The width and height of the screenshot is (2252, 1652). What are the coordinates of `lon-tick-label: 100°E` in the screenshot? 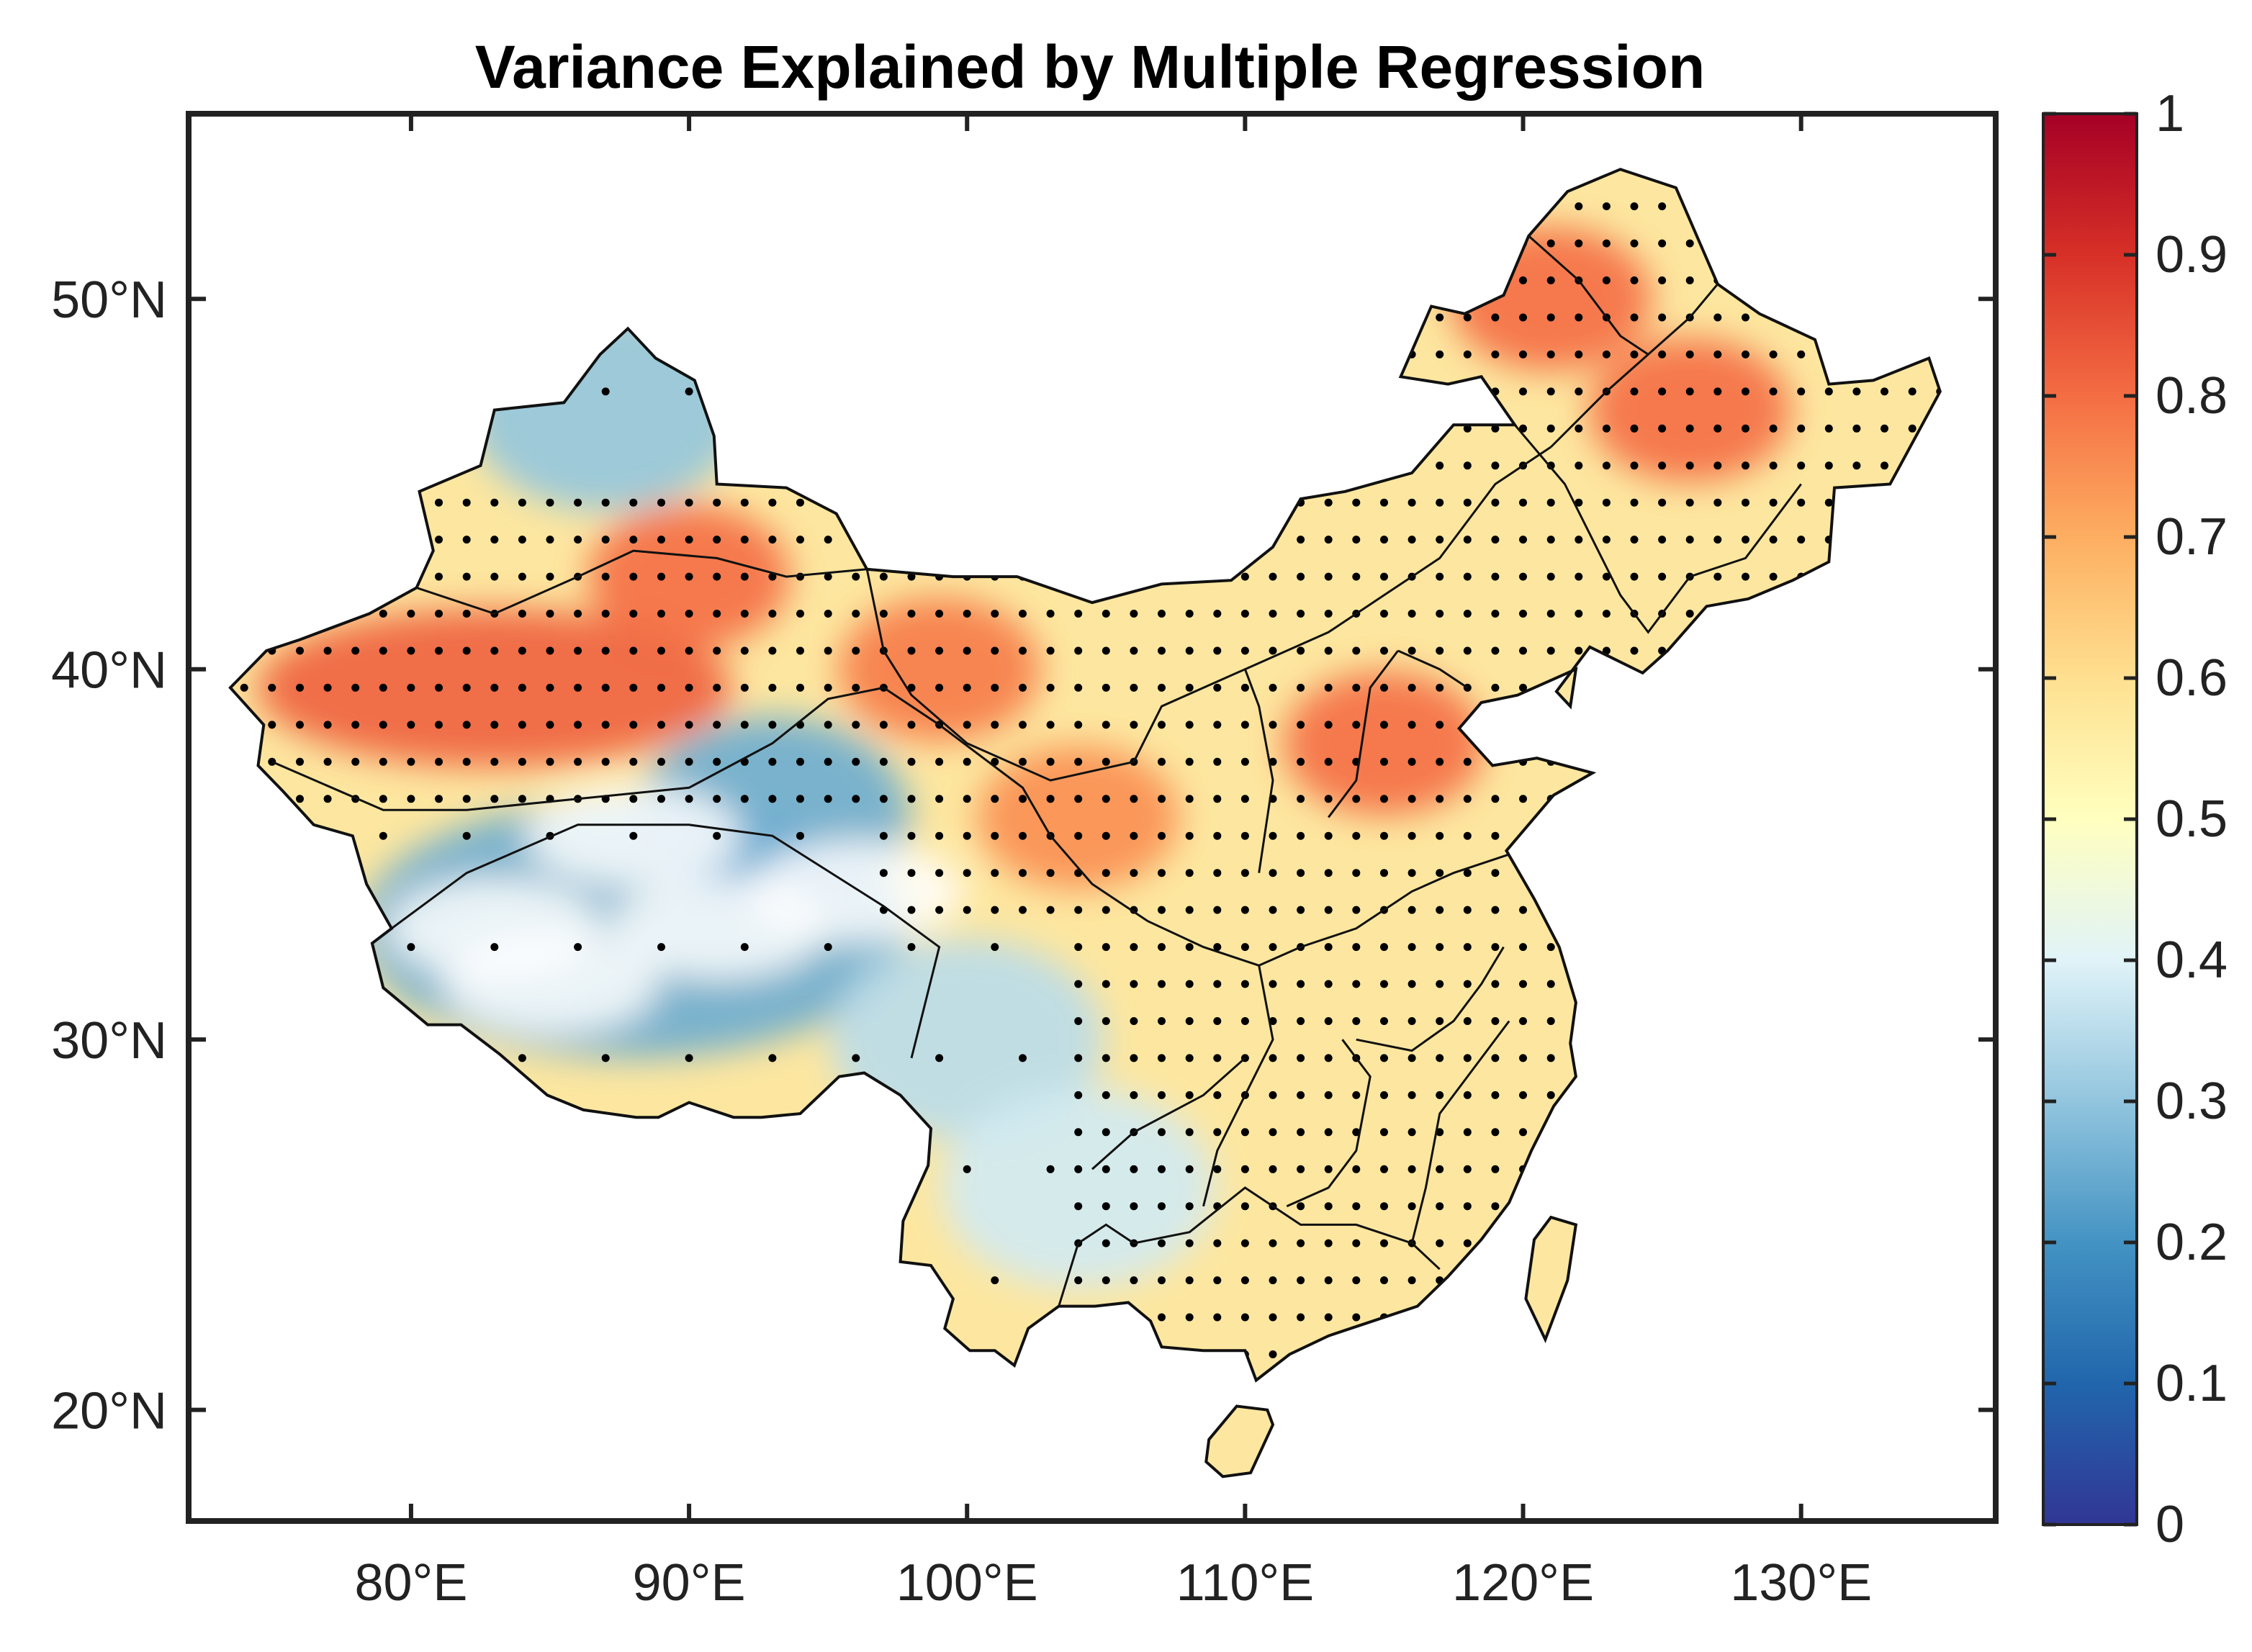 It's located at (967, 1583).